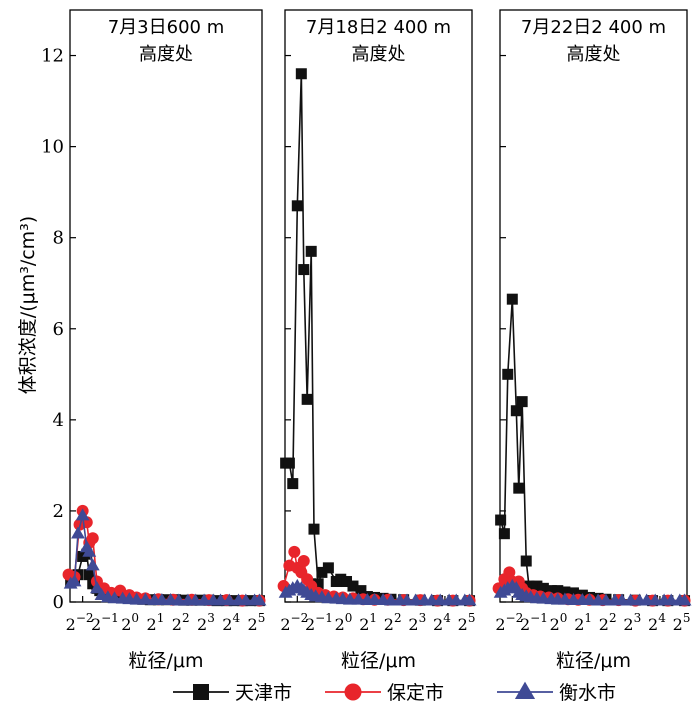 The height and width of the screenshot is (717, 700). Describe the element at coordinates (378, 27) in the screenshot. I see `panel-title-line1: 7月18日2 400 m` at that location.